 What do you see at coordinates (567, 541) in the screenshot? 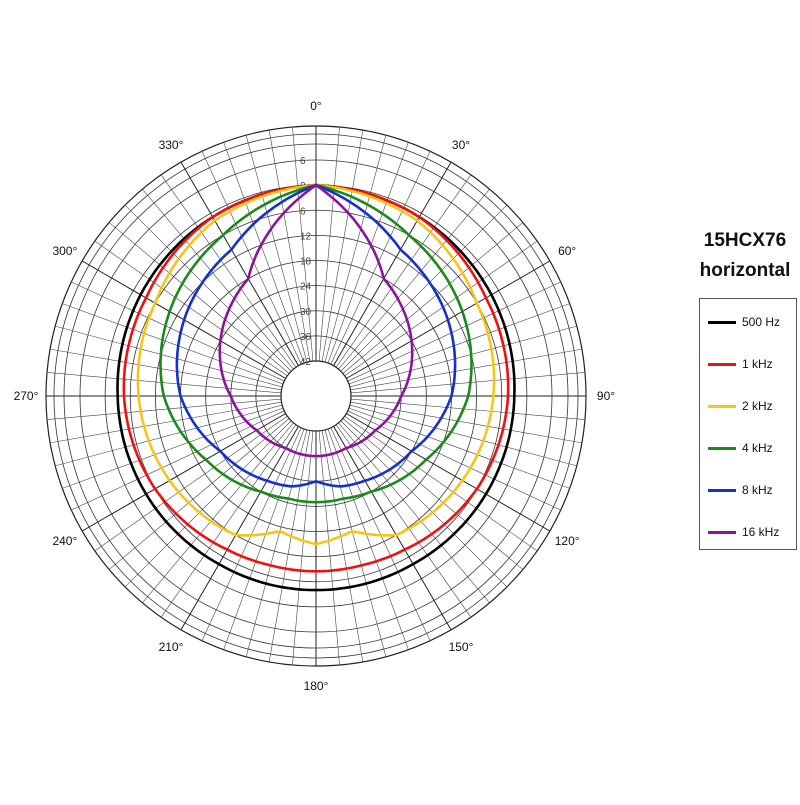
I see `angle-label: 120°` at bounding box center [567, 541].